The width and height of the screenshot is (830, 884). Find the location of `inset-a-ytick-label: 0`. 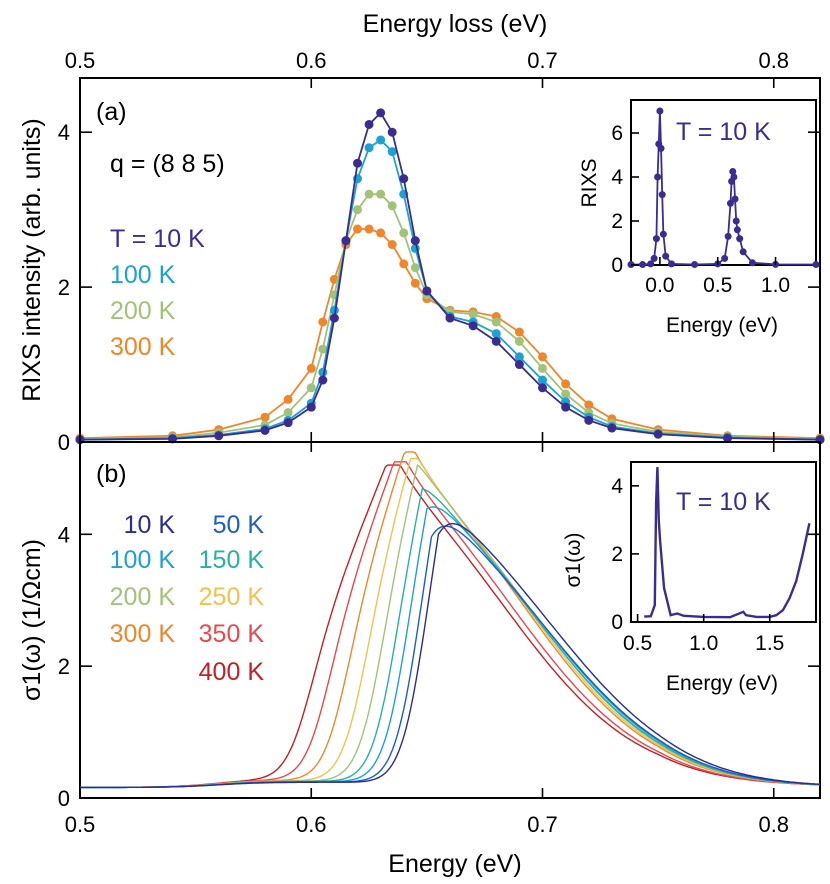

inset-a-ytick-label: 0 is located at coordinates (617, 265).